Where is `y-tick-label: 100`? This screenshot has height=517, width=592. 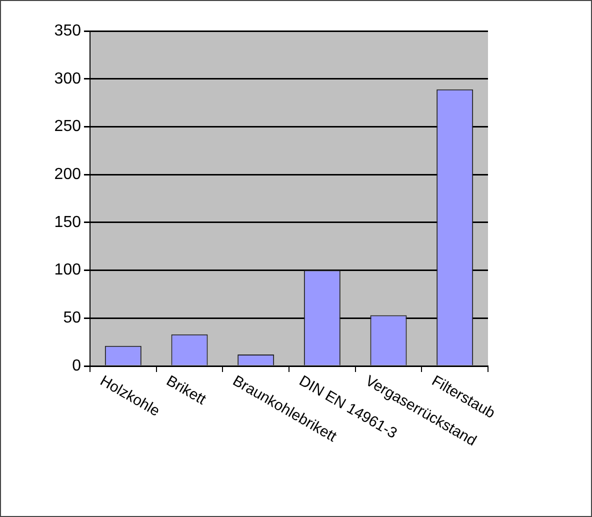 y-tick-label: 100 is located at coordinates (68, 270).